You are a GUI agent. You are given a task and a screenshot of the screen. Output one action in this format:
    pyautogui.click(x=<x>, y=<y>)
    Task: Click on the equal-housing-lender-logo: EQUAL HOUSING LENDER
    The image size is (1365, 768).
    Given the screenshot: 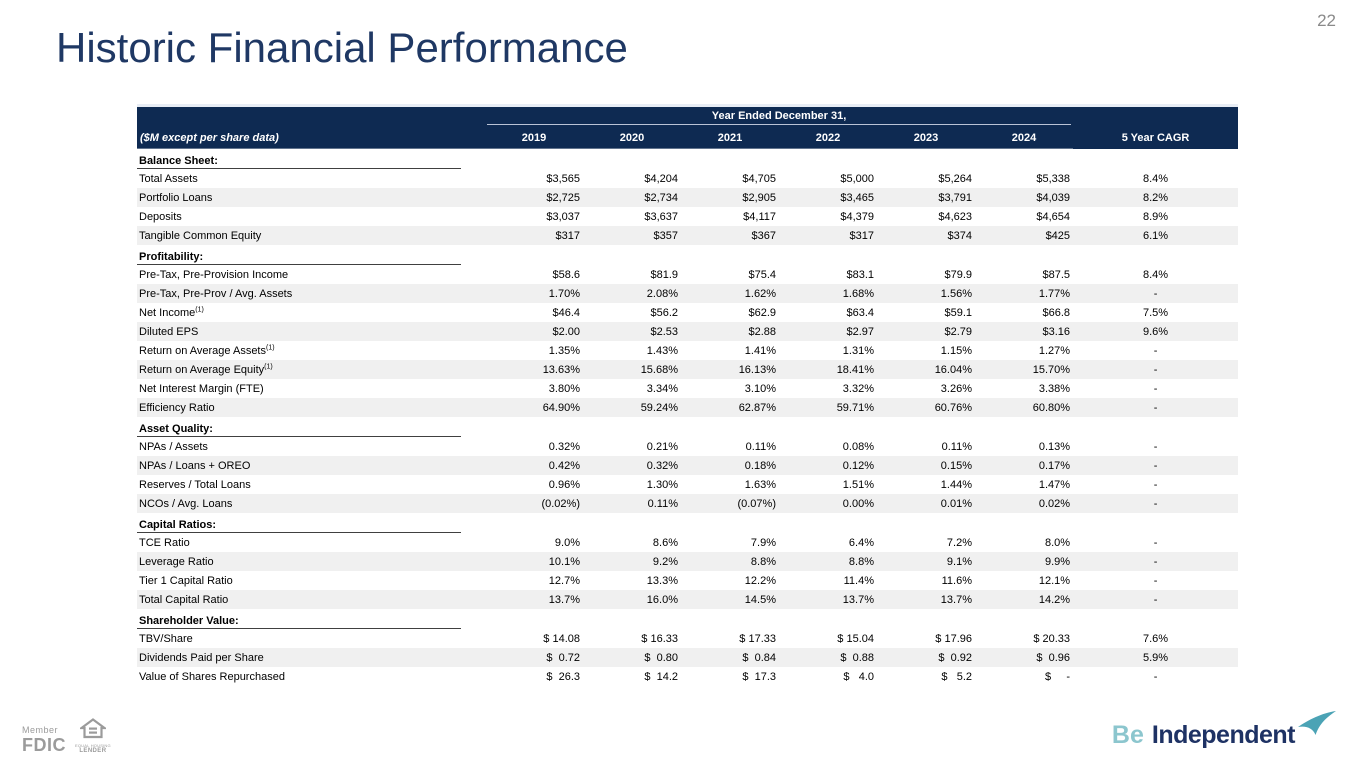 What is the action you would take?
    pyautogui.click(x=93, y=736)
    